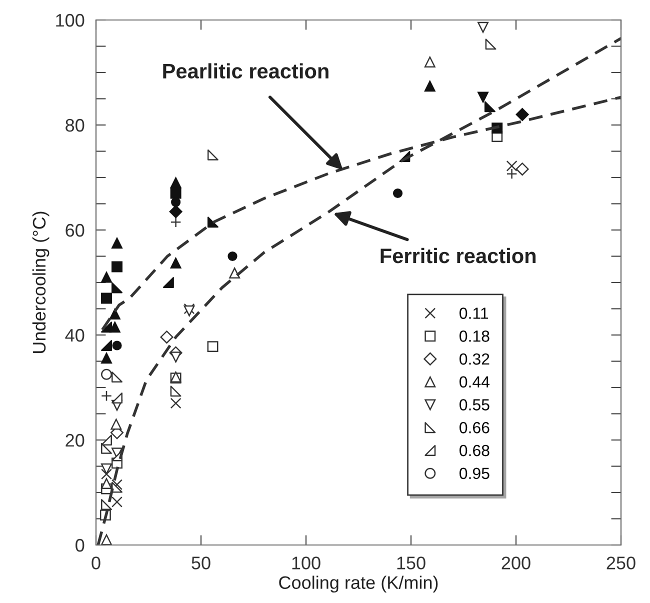 This screenshot has height=603, width=650. Describe the element at coordinates (475, 474) in the screenshot. I see `legend-label: 0.95` at that location.